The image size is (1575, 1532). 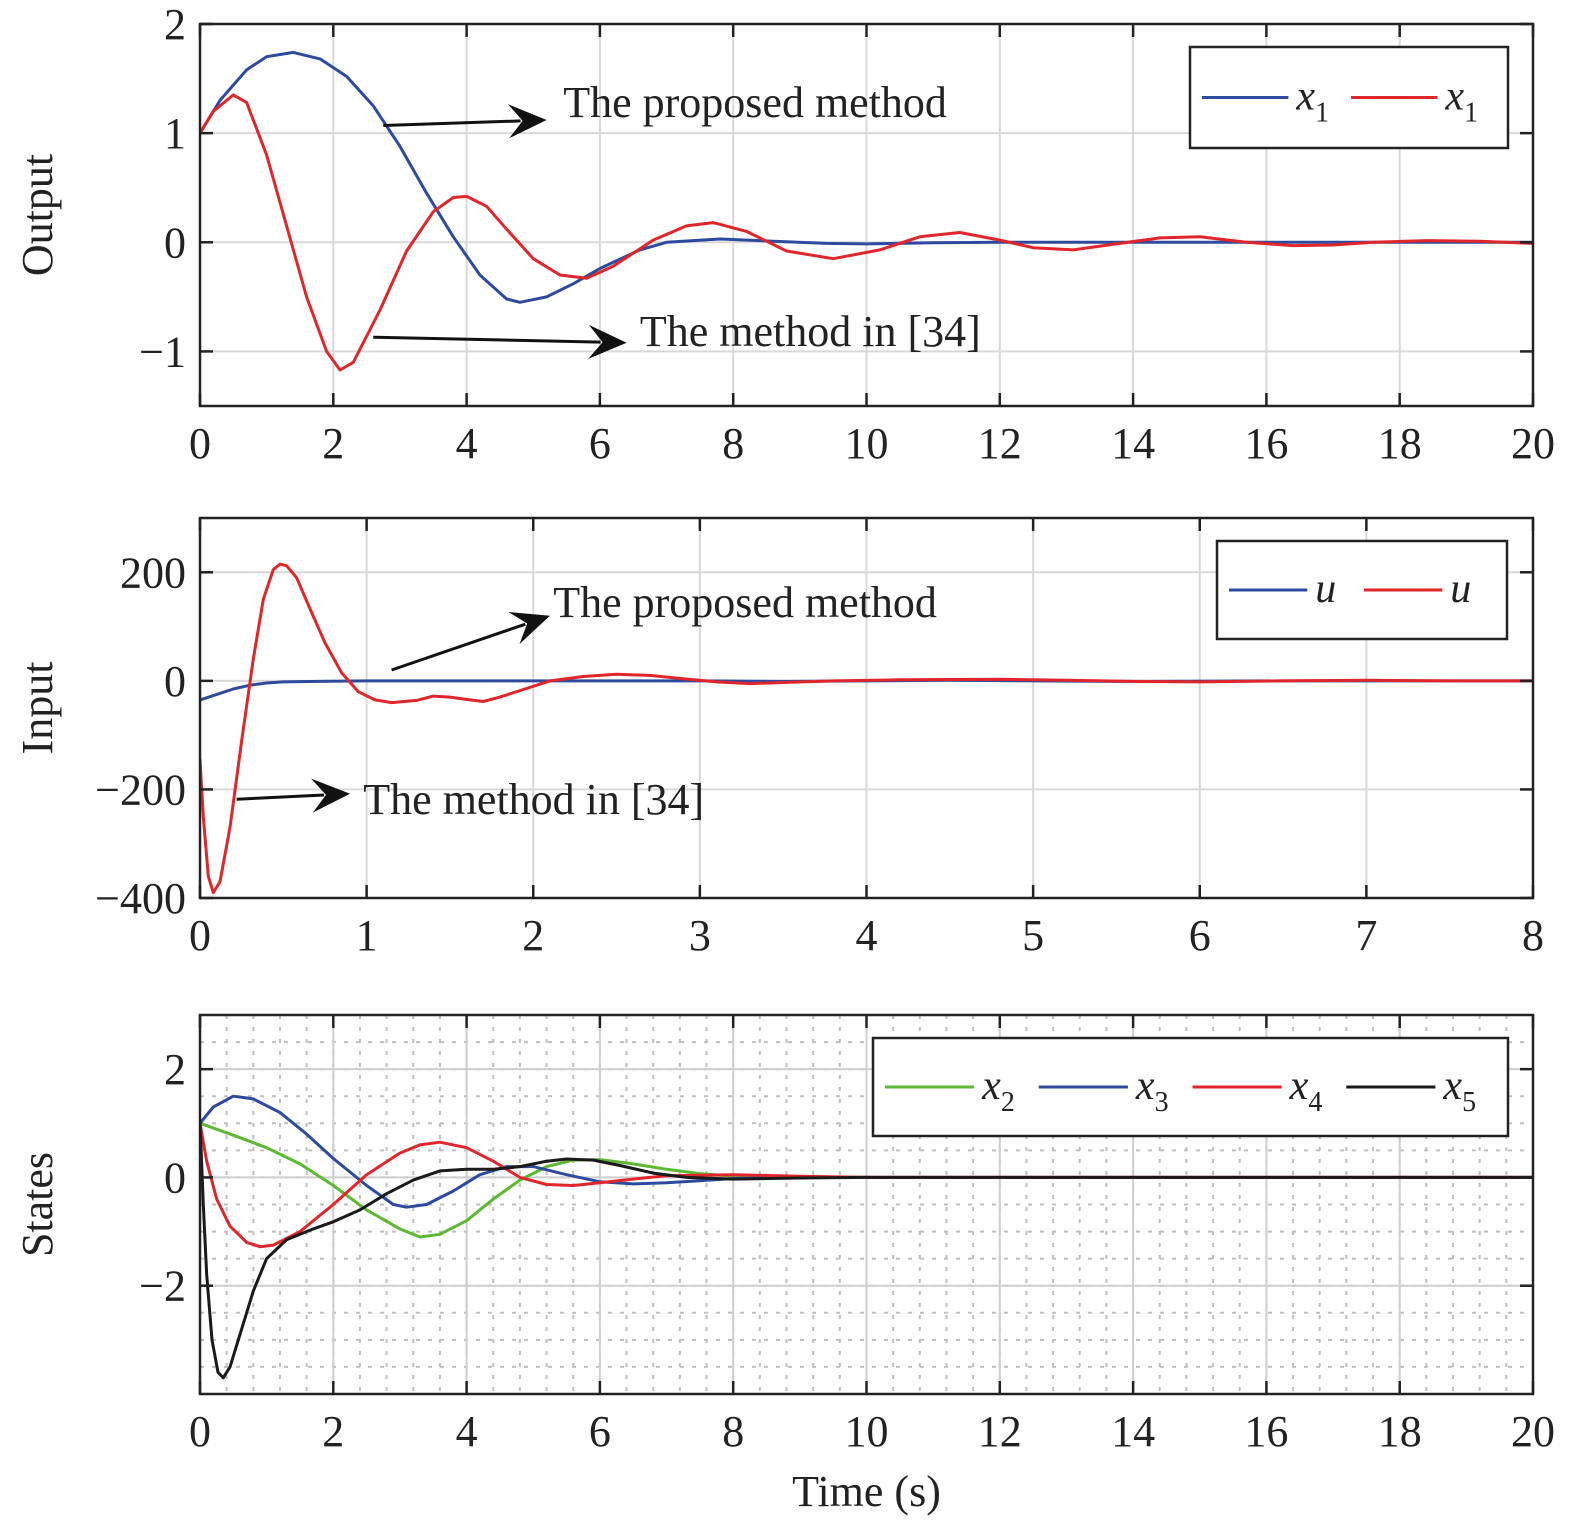 I want to click on y-tick-label: −2, so click(x=162, y=1286).